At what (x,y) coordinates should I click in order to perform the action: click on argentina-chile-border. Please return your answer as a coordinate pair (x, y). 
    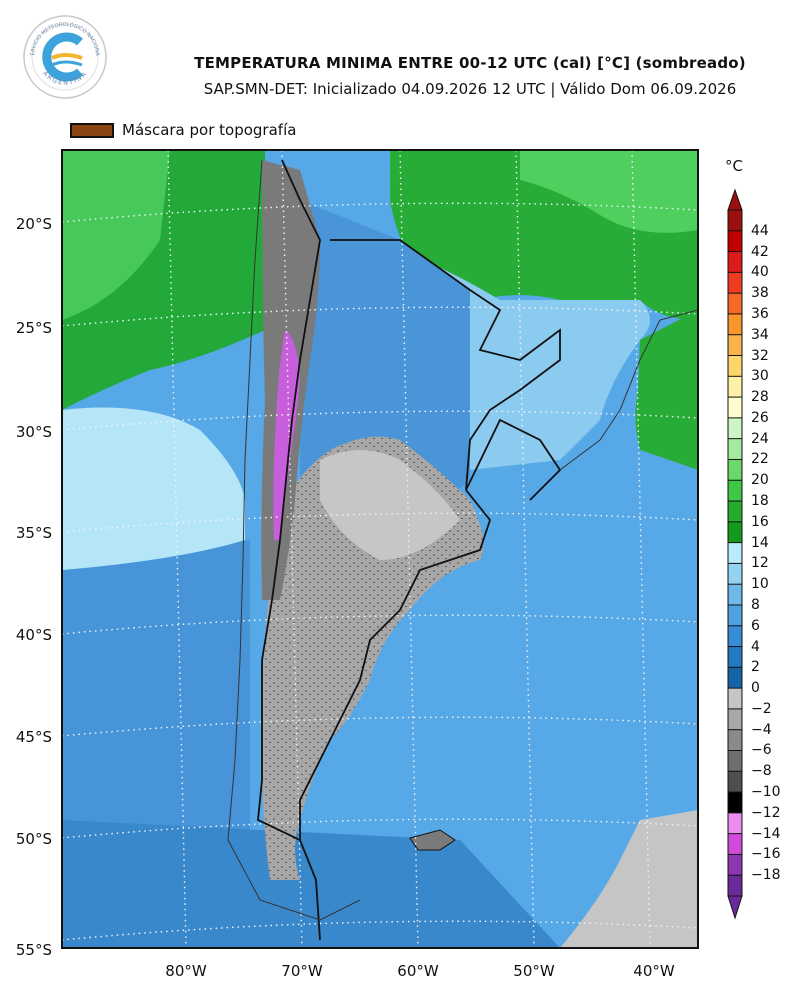
    Looking at the image, I should click on (289, 550).